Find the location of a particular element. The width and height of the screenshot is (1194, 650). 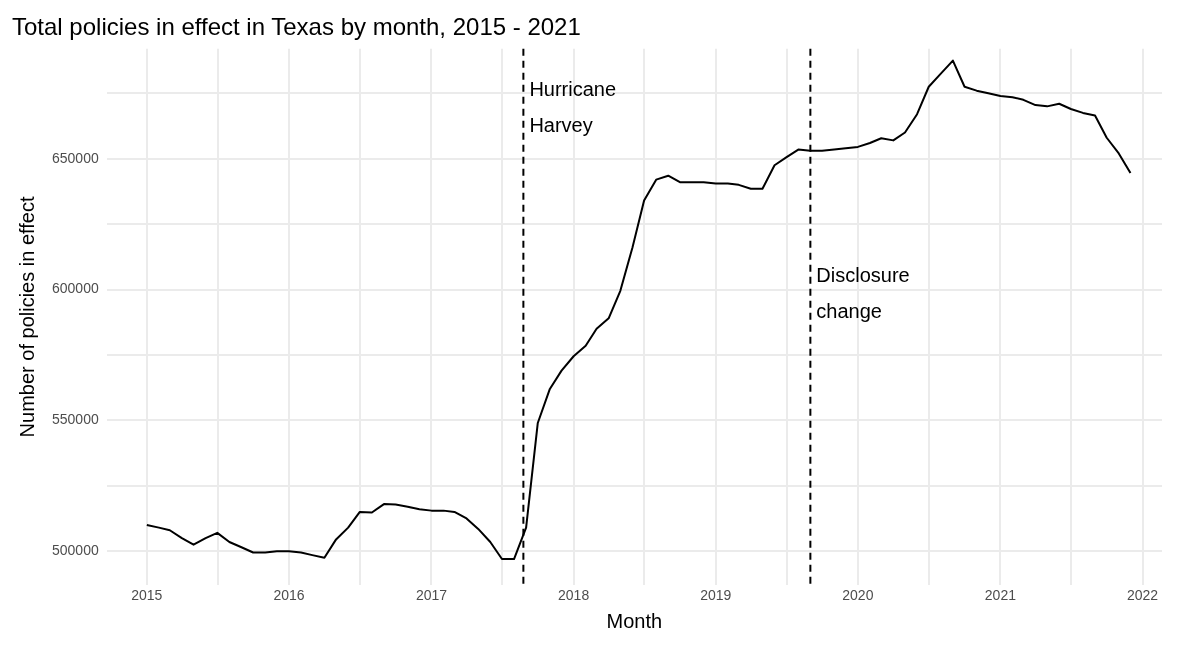

chart-title: Total policies in effect in Texas by month, 2015 - 2021 is located at coordinates (296, 27).